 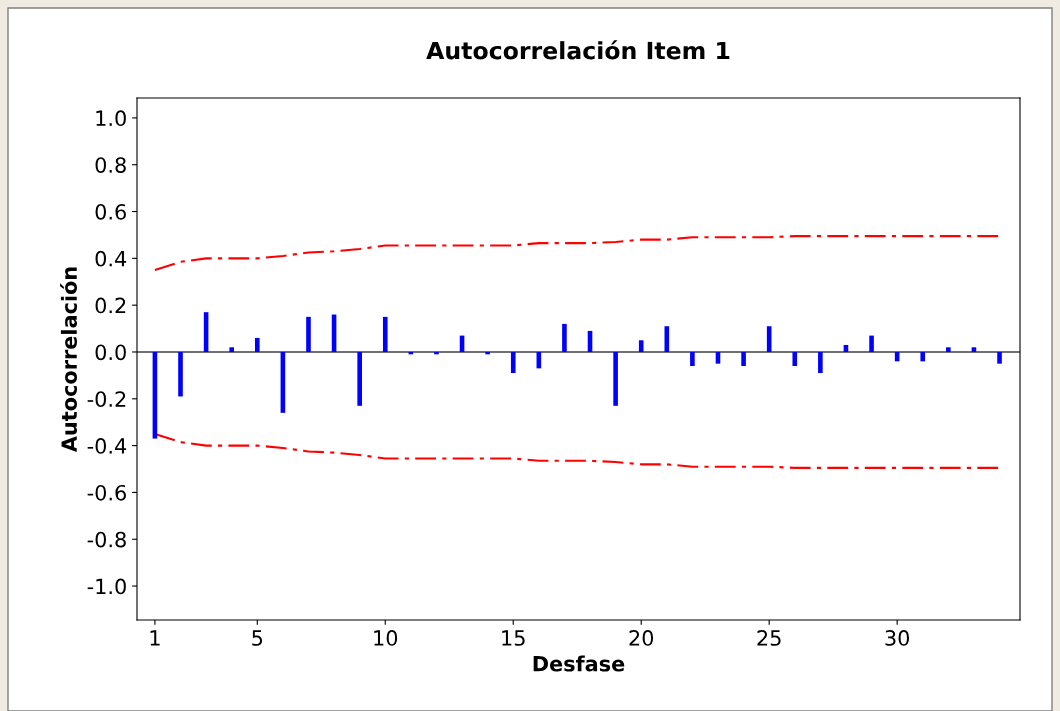 What do you see at coordinates (110, 211) in the screenshot?
I see `y-tick-label: 0.6` at bounding box center [110, 211].